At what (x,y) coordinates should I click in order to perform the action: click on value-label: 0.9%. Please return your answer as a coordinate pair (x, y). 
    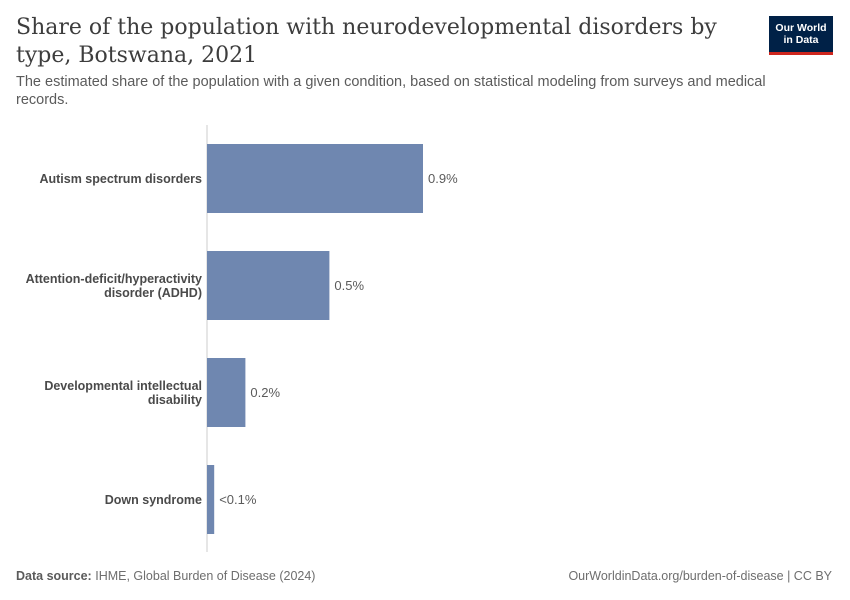
    Looking at the image, I should click on (443, 178).